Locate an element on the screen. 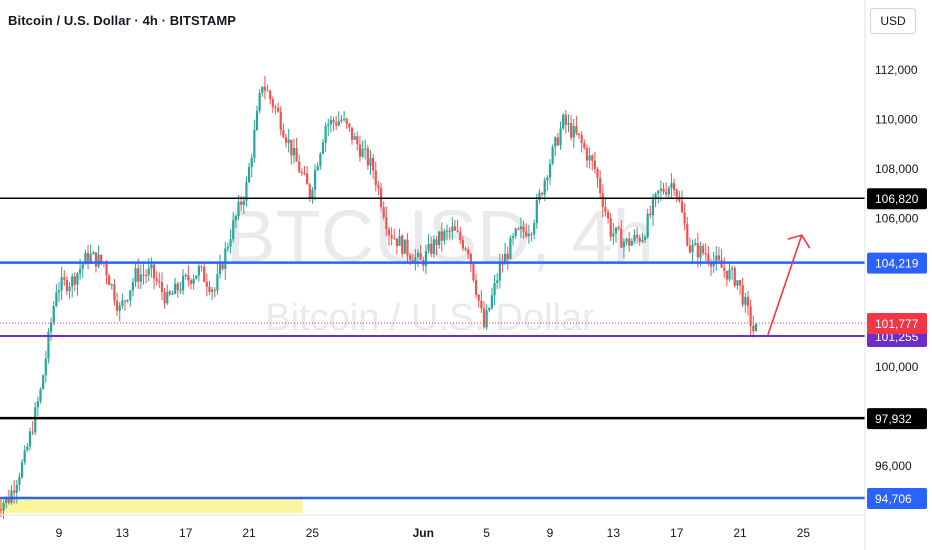 This screenshot has height=550, width=932. price-tick-label: 100,000 is located at coordinates (897, 367).